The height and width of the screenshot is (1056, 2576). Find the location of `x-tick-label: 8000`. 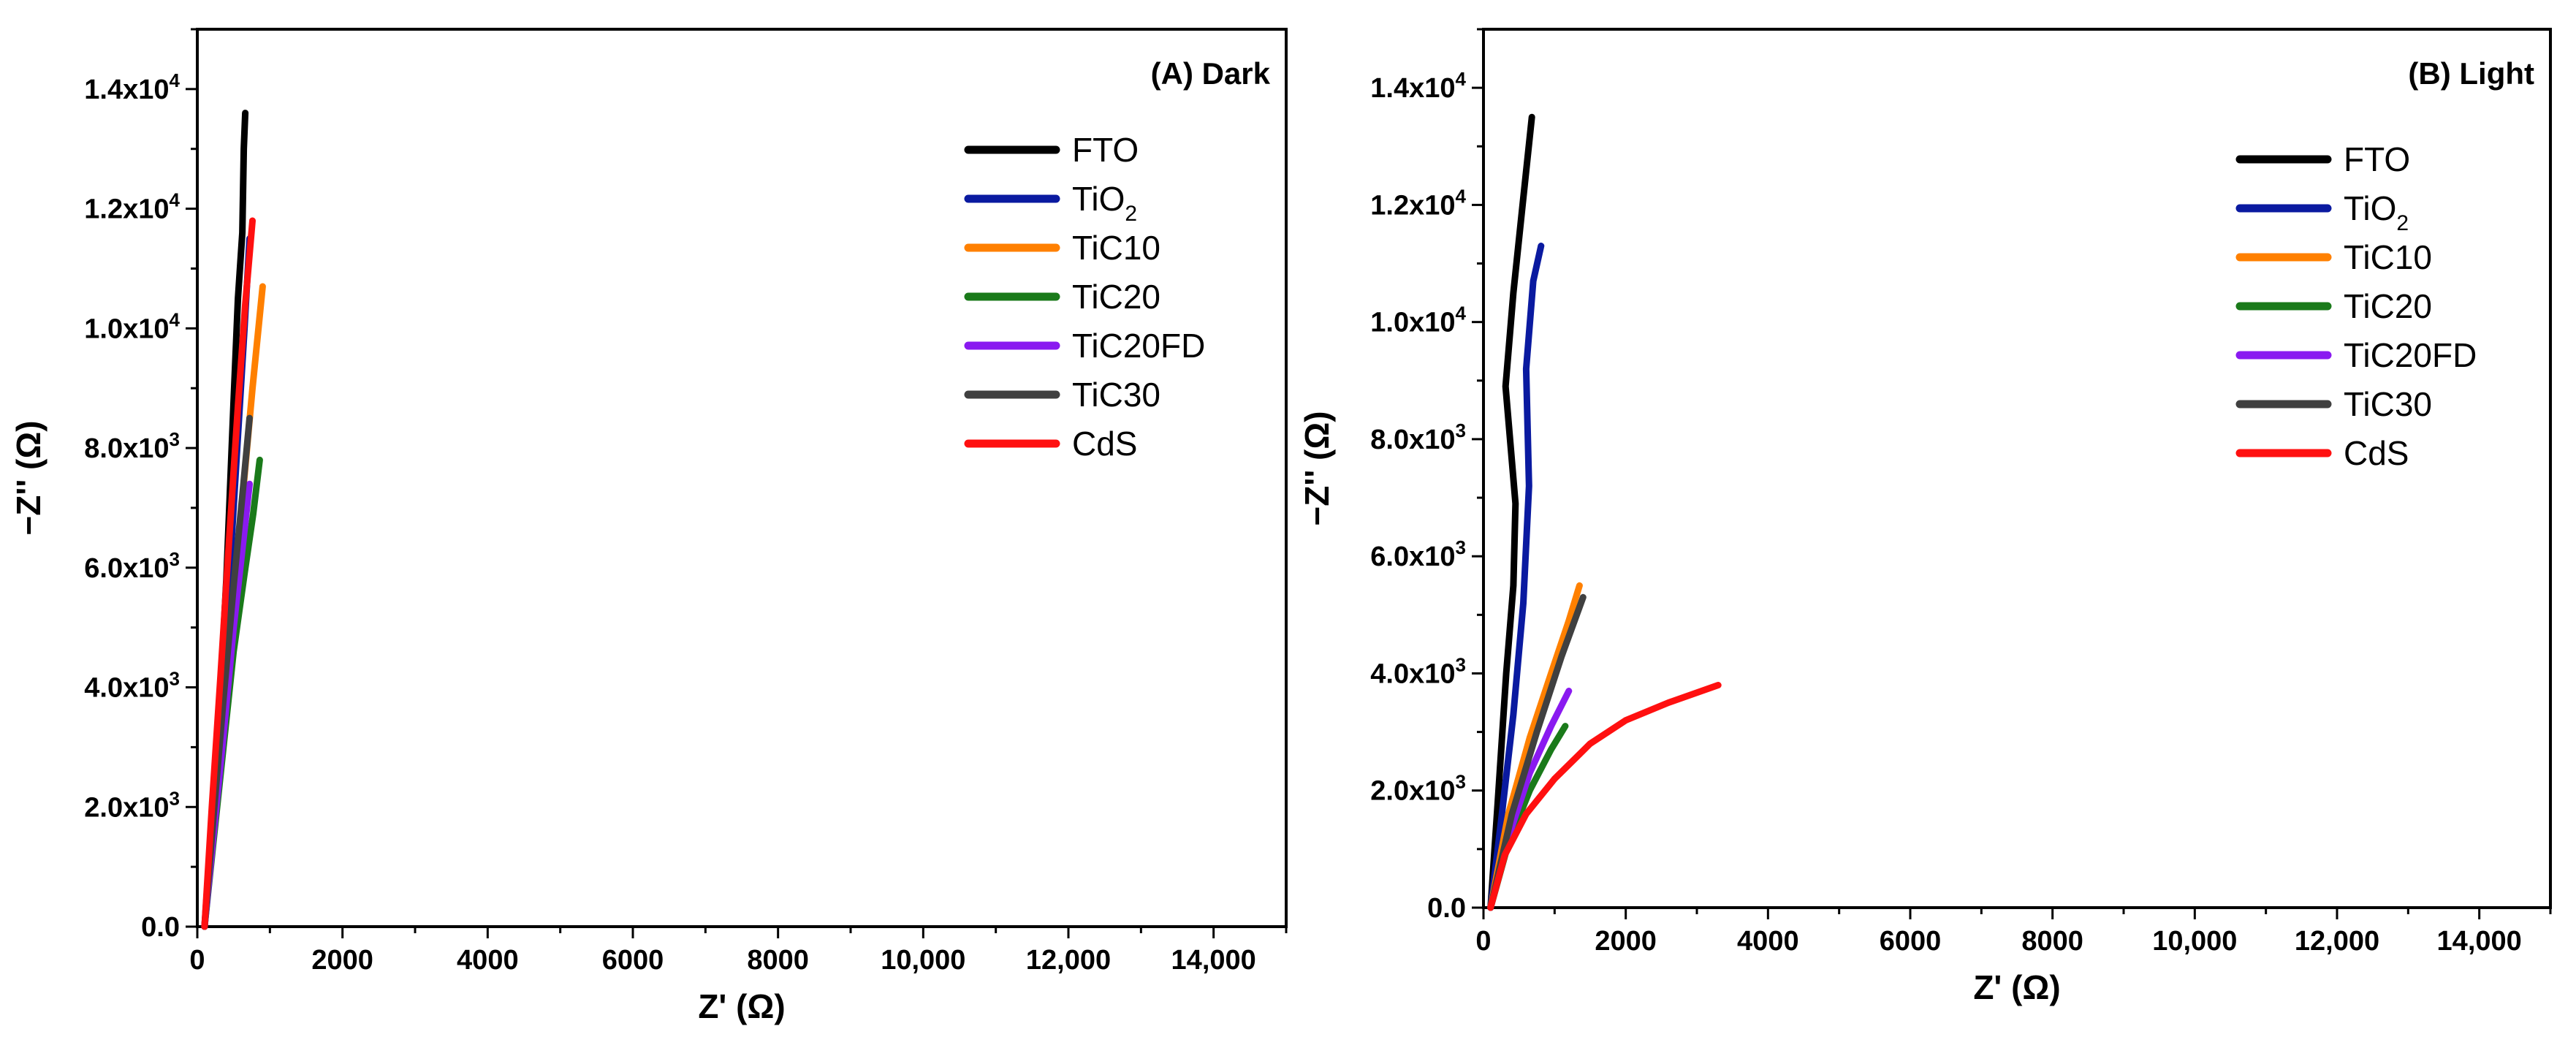

x-tick-label: 8000 is located at coordinates (2052, 941).